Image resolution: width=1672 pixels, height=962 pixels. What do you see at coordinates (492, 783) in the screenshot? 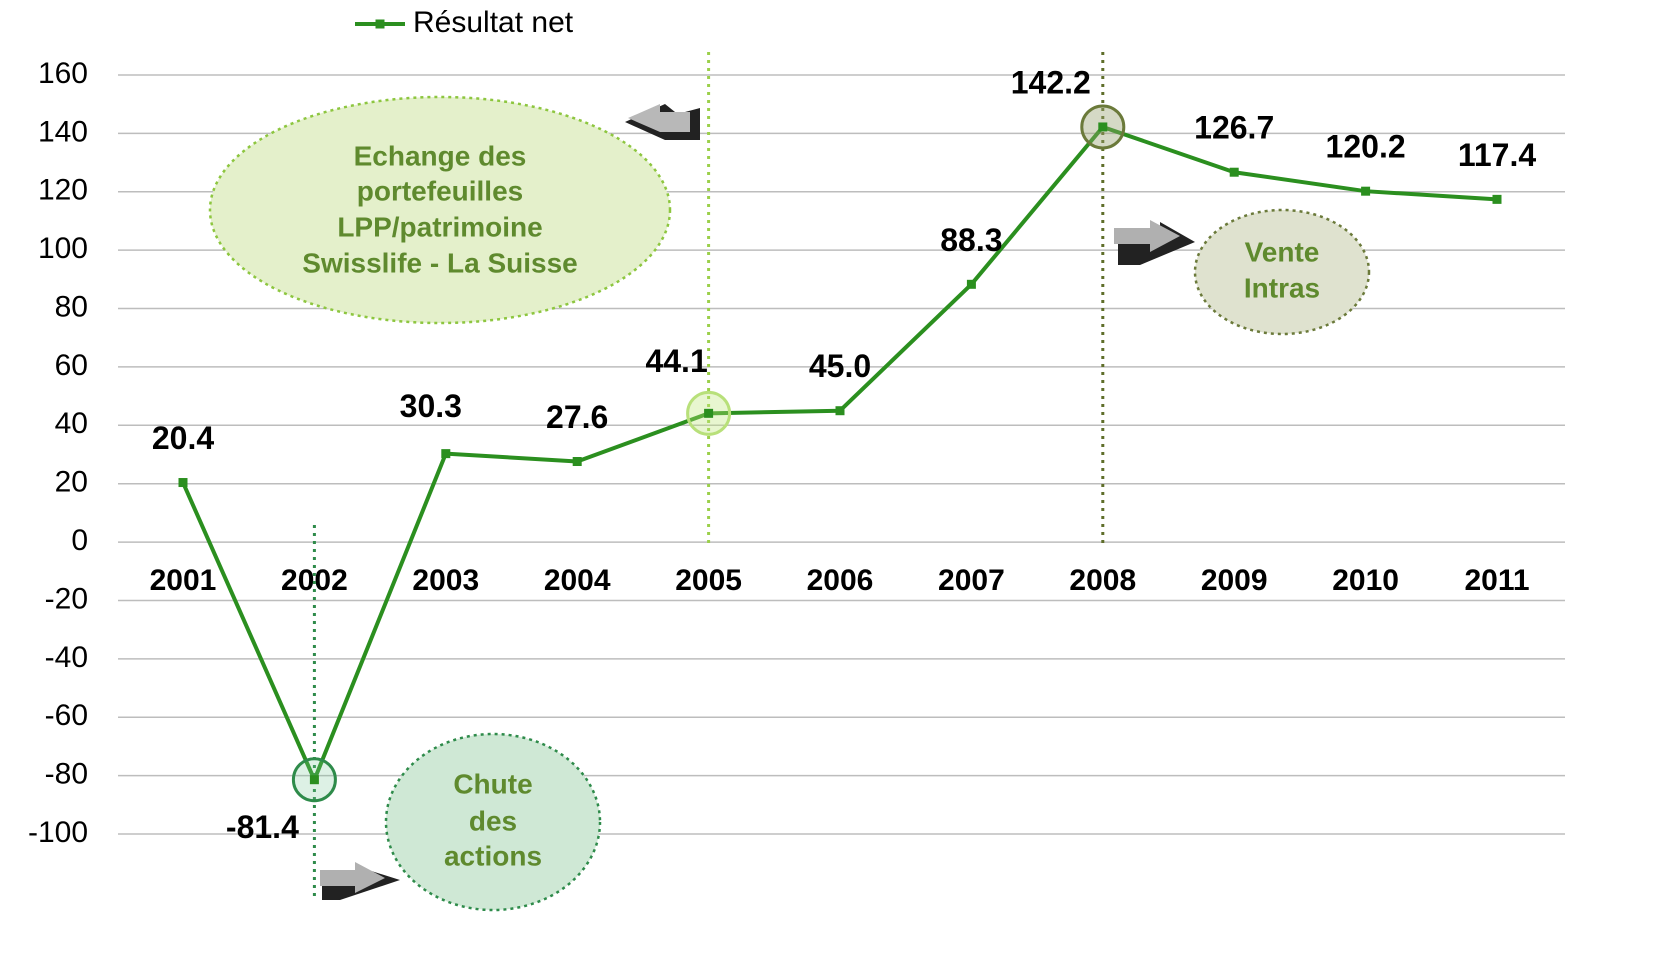
I see `annotation-text: Chute` at bounding box center [492, 783].